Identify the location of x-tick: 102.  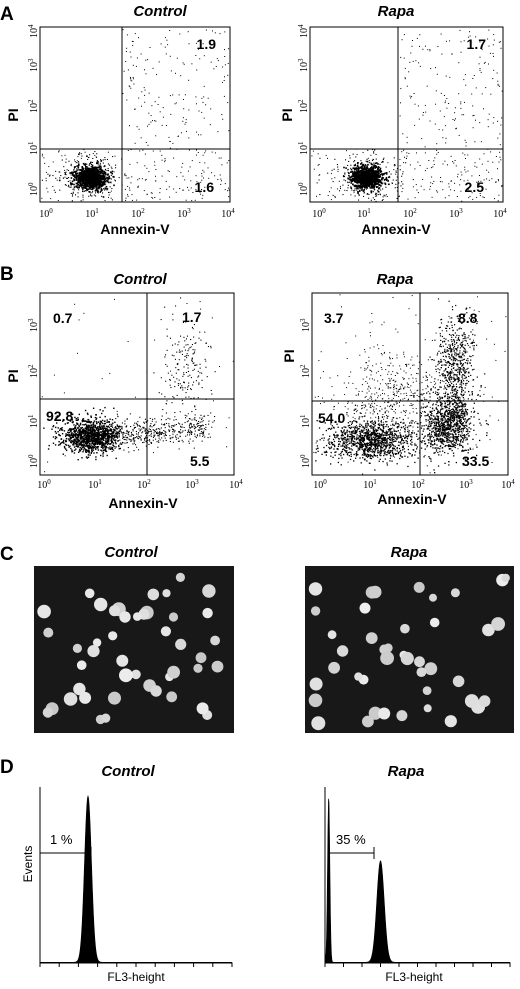
(410, 213).